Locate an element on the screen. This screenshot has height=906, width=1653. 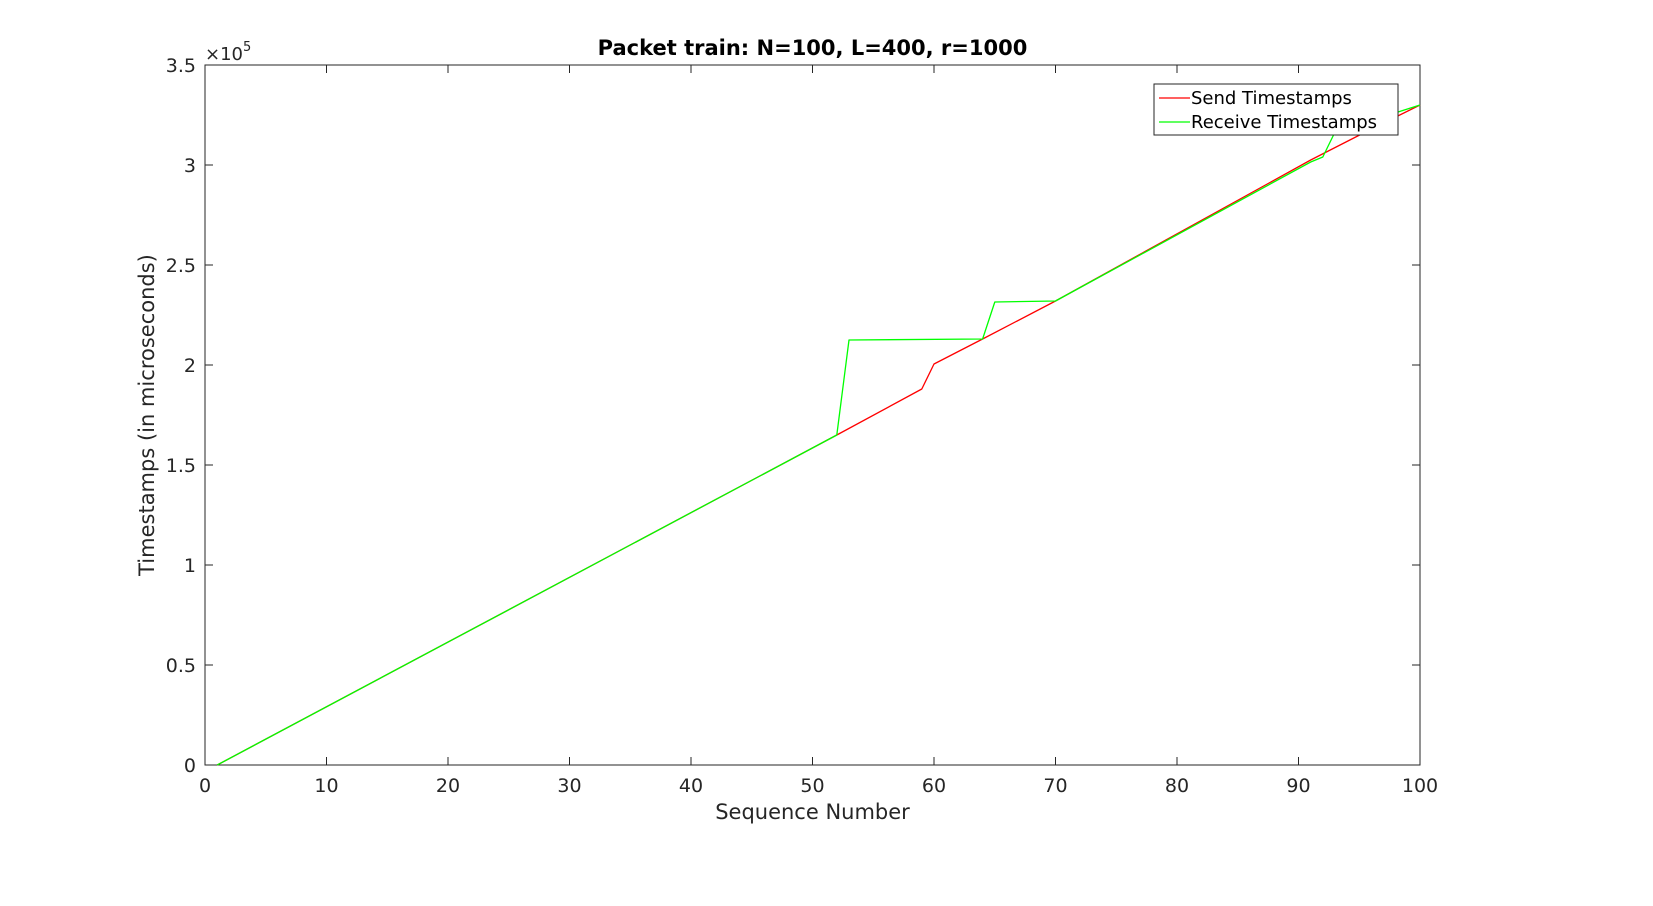
y-tick-label: 1 is located at coordinates (190, 566).